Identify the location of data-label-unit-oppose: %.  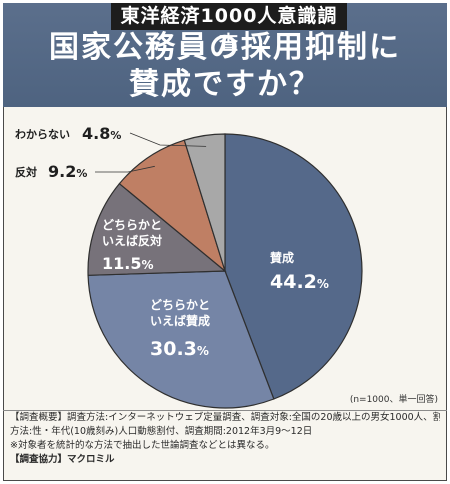
(81, 173).